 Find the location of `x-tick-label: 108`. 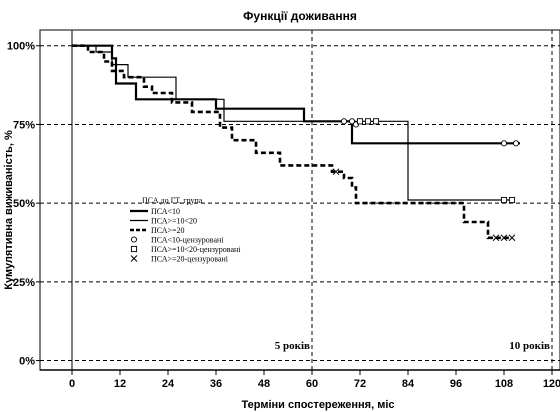

x-tick-label: 108 is located at coordinates (504, 384).